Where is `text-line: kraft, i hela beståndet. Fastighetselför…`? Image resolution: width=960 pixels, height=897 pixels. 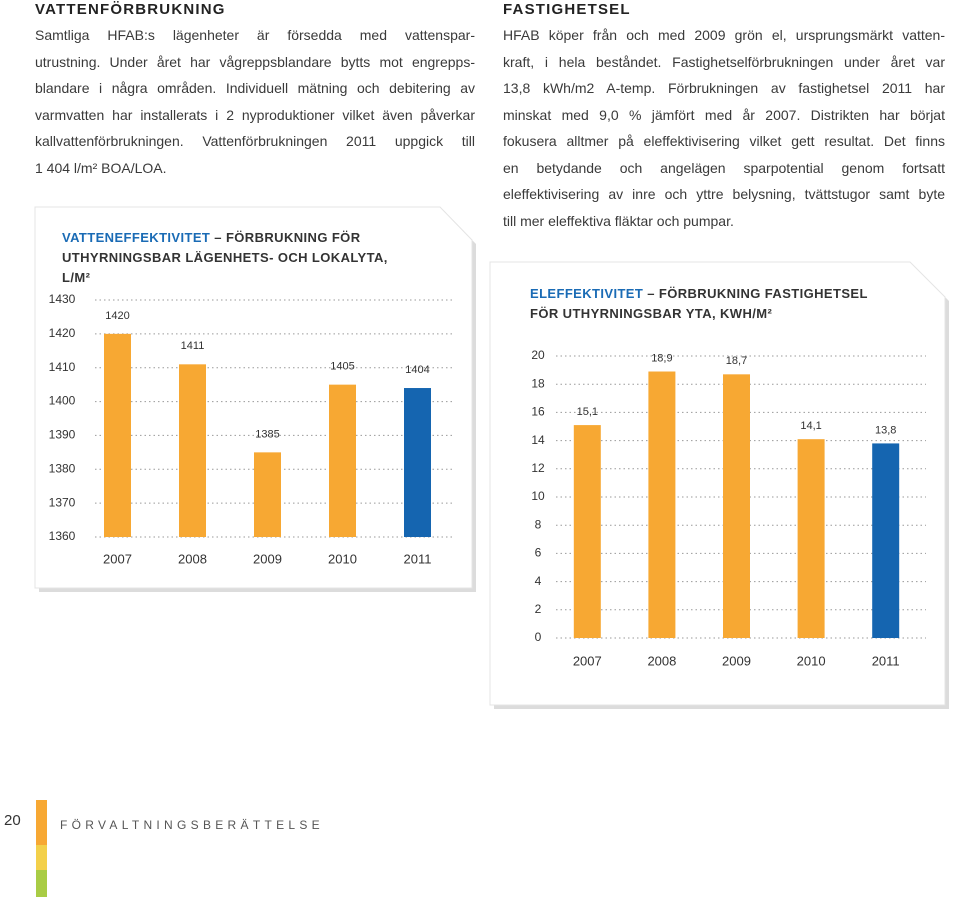 text-line: kraft, i hela beståndet. Fastighetselför… is located at coordinates (724, 61).